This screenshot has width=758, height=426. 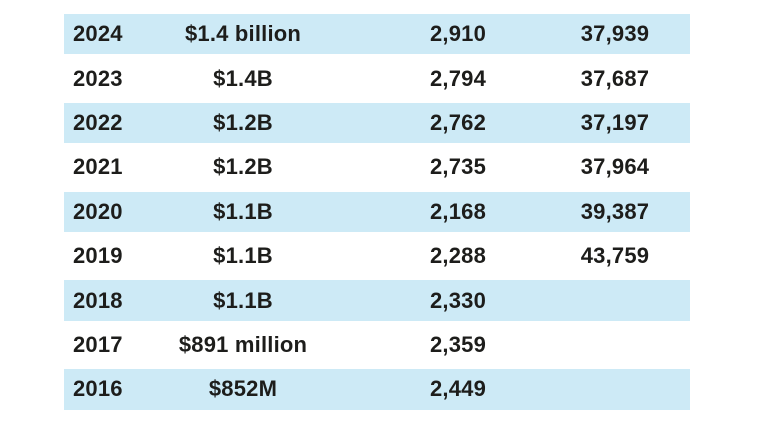 What do you see at coordinates (98, 78) in the screenshot?
I see `year-cell: 2023` at bounding box center [98, 78].